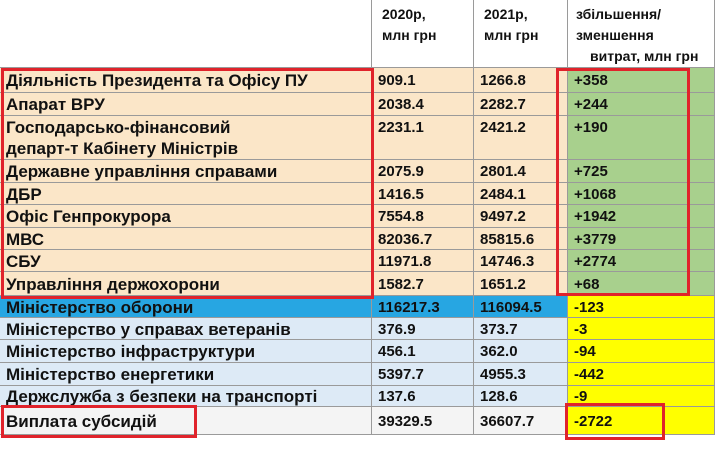 This screenshot has width=715, height=460. Describe the element at coordinates (521, 239) in the screenshot. I see `table-cell: 85815.6` at that location.